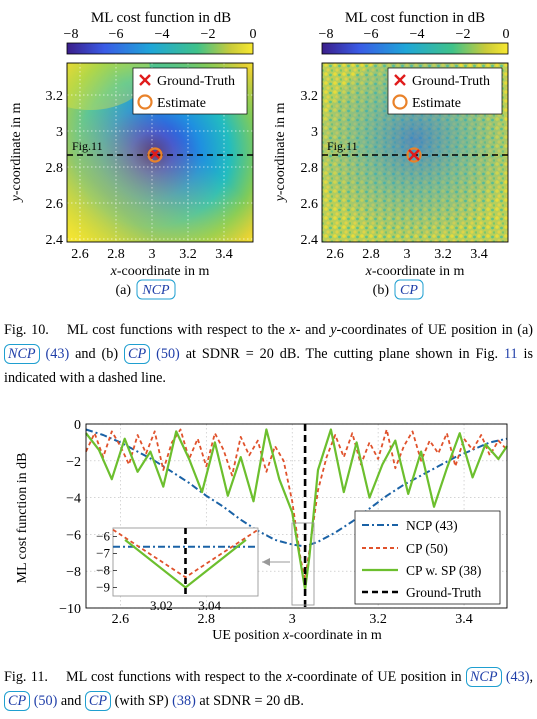 The image size is (537, 719). Describe the element at coordinates (407, 254) in the screenshot. I see `xtick-b: 3` at that location.